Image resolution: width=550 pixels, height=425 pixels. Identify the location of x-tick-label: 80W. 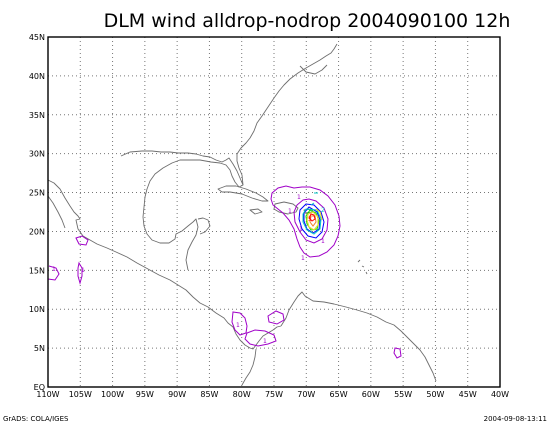
(242, 394).